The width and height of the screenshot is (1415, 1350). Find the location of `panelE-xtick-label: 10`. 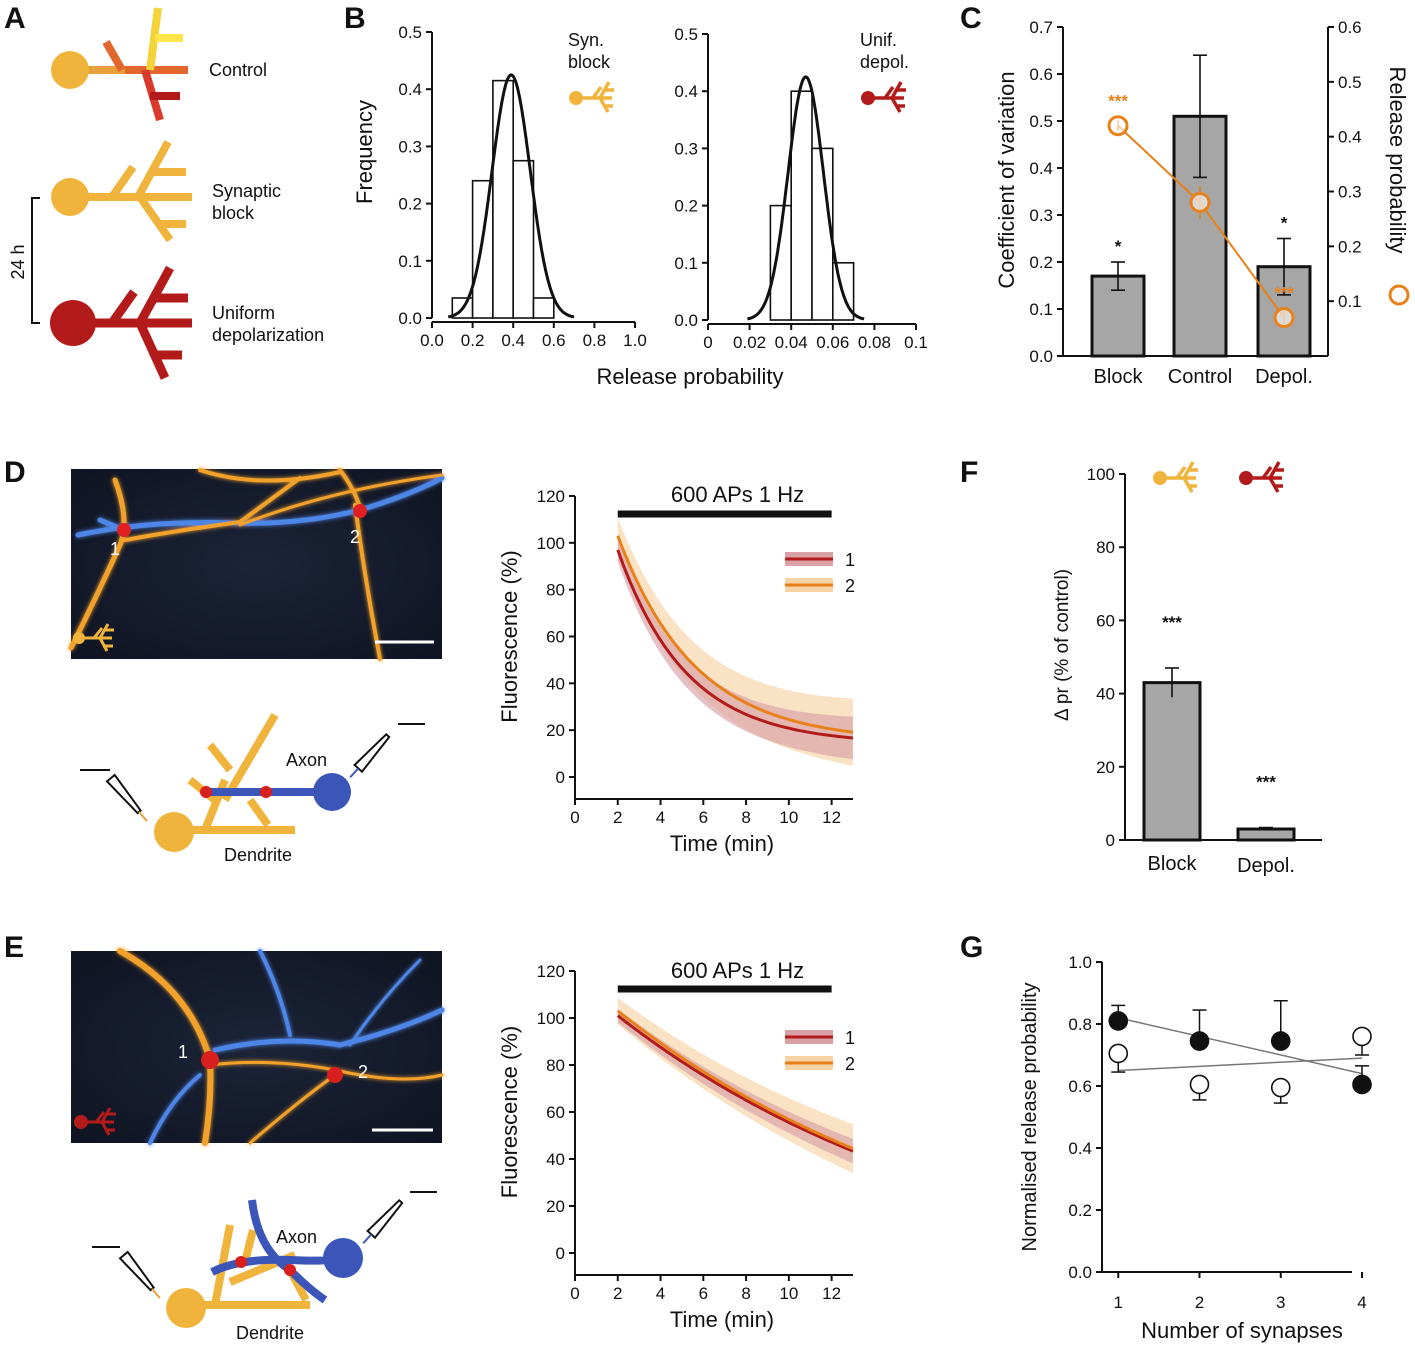

panelE-xtick-label: 10 is located at coordinates (788, 1293).